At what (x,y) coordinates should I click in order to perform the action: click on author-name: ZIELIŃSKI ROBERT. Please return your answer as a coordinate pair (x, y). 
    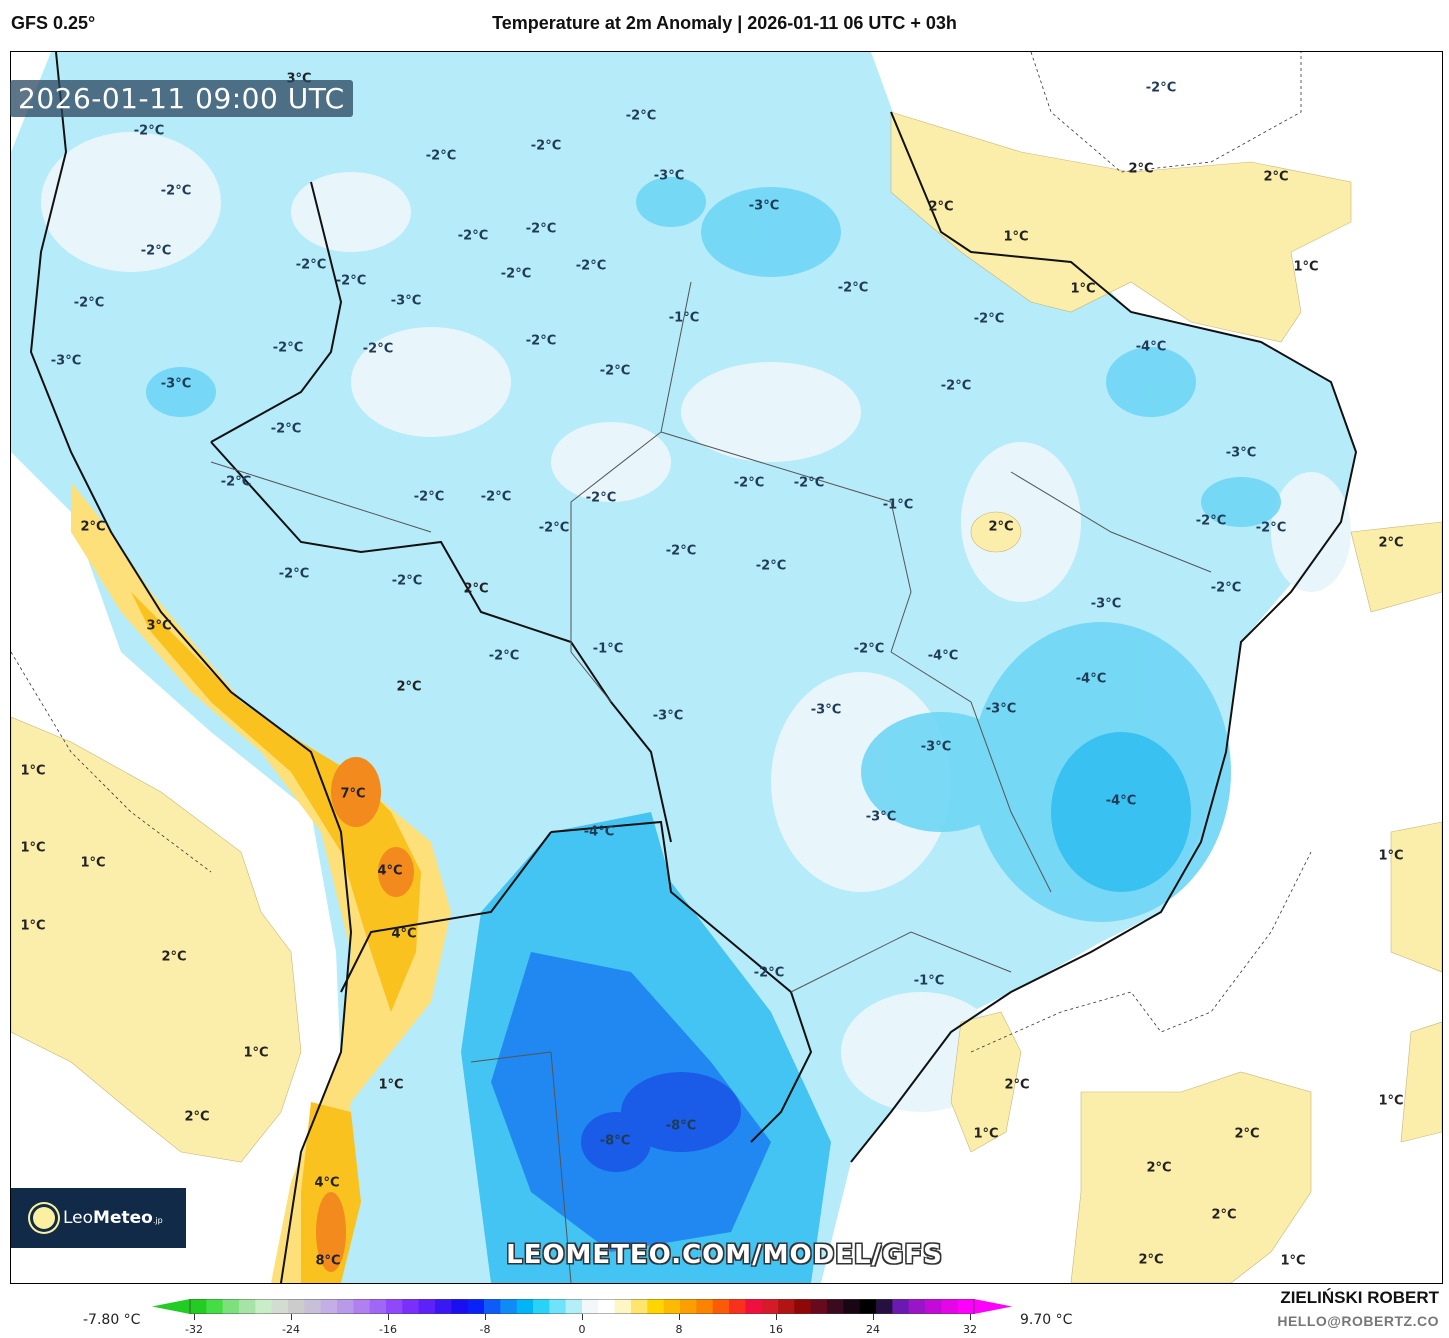
    Looking at the image, I should click on (1359, 1297).